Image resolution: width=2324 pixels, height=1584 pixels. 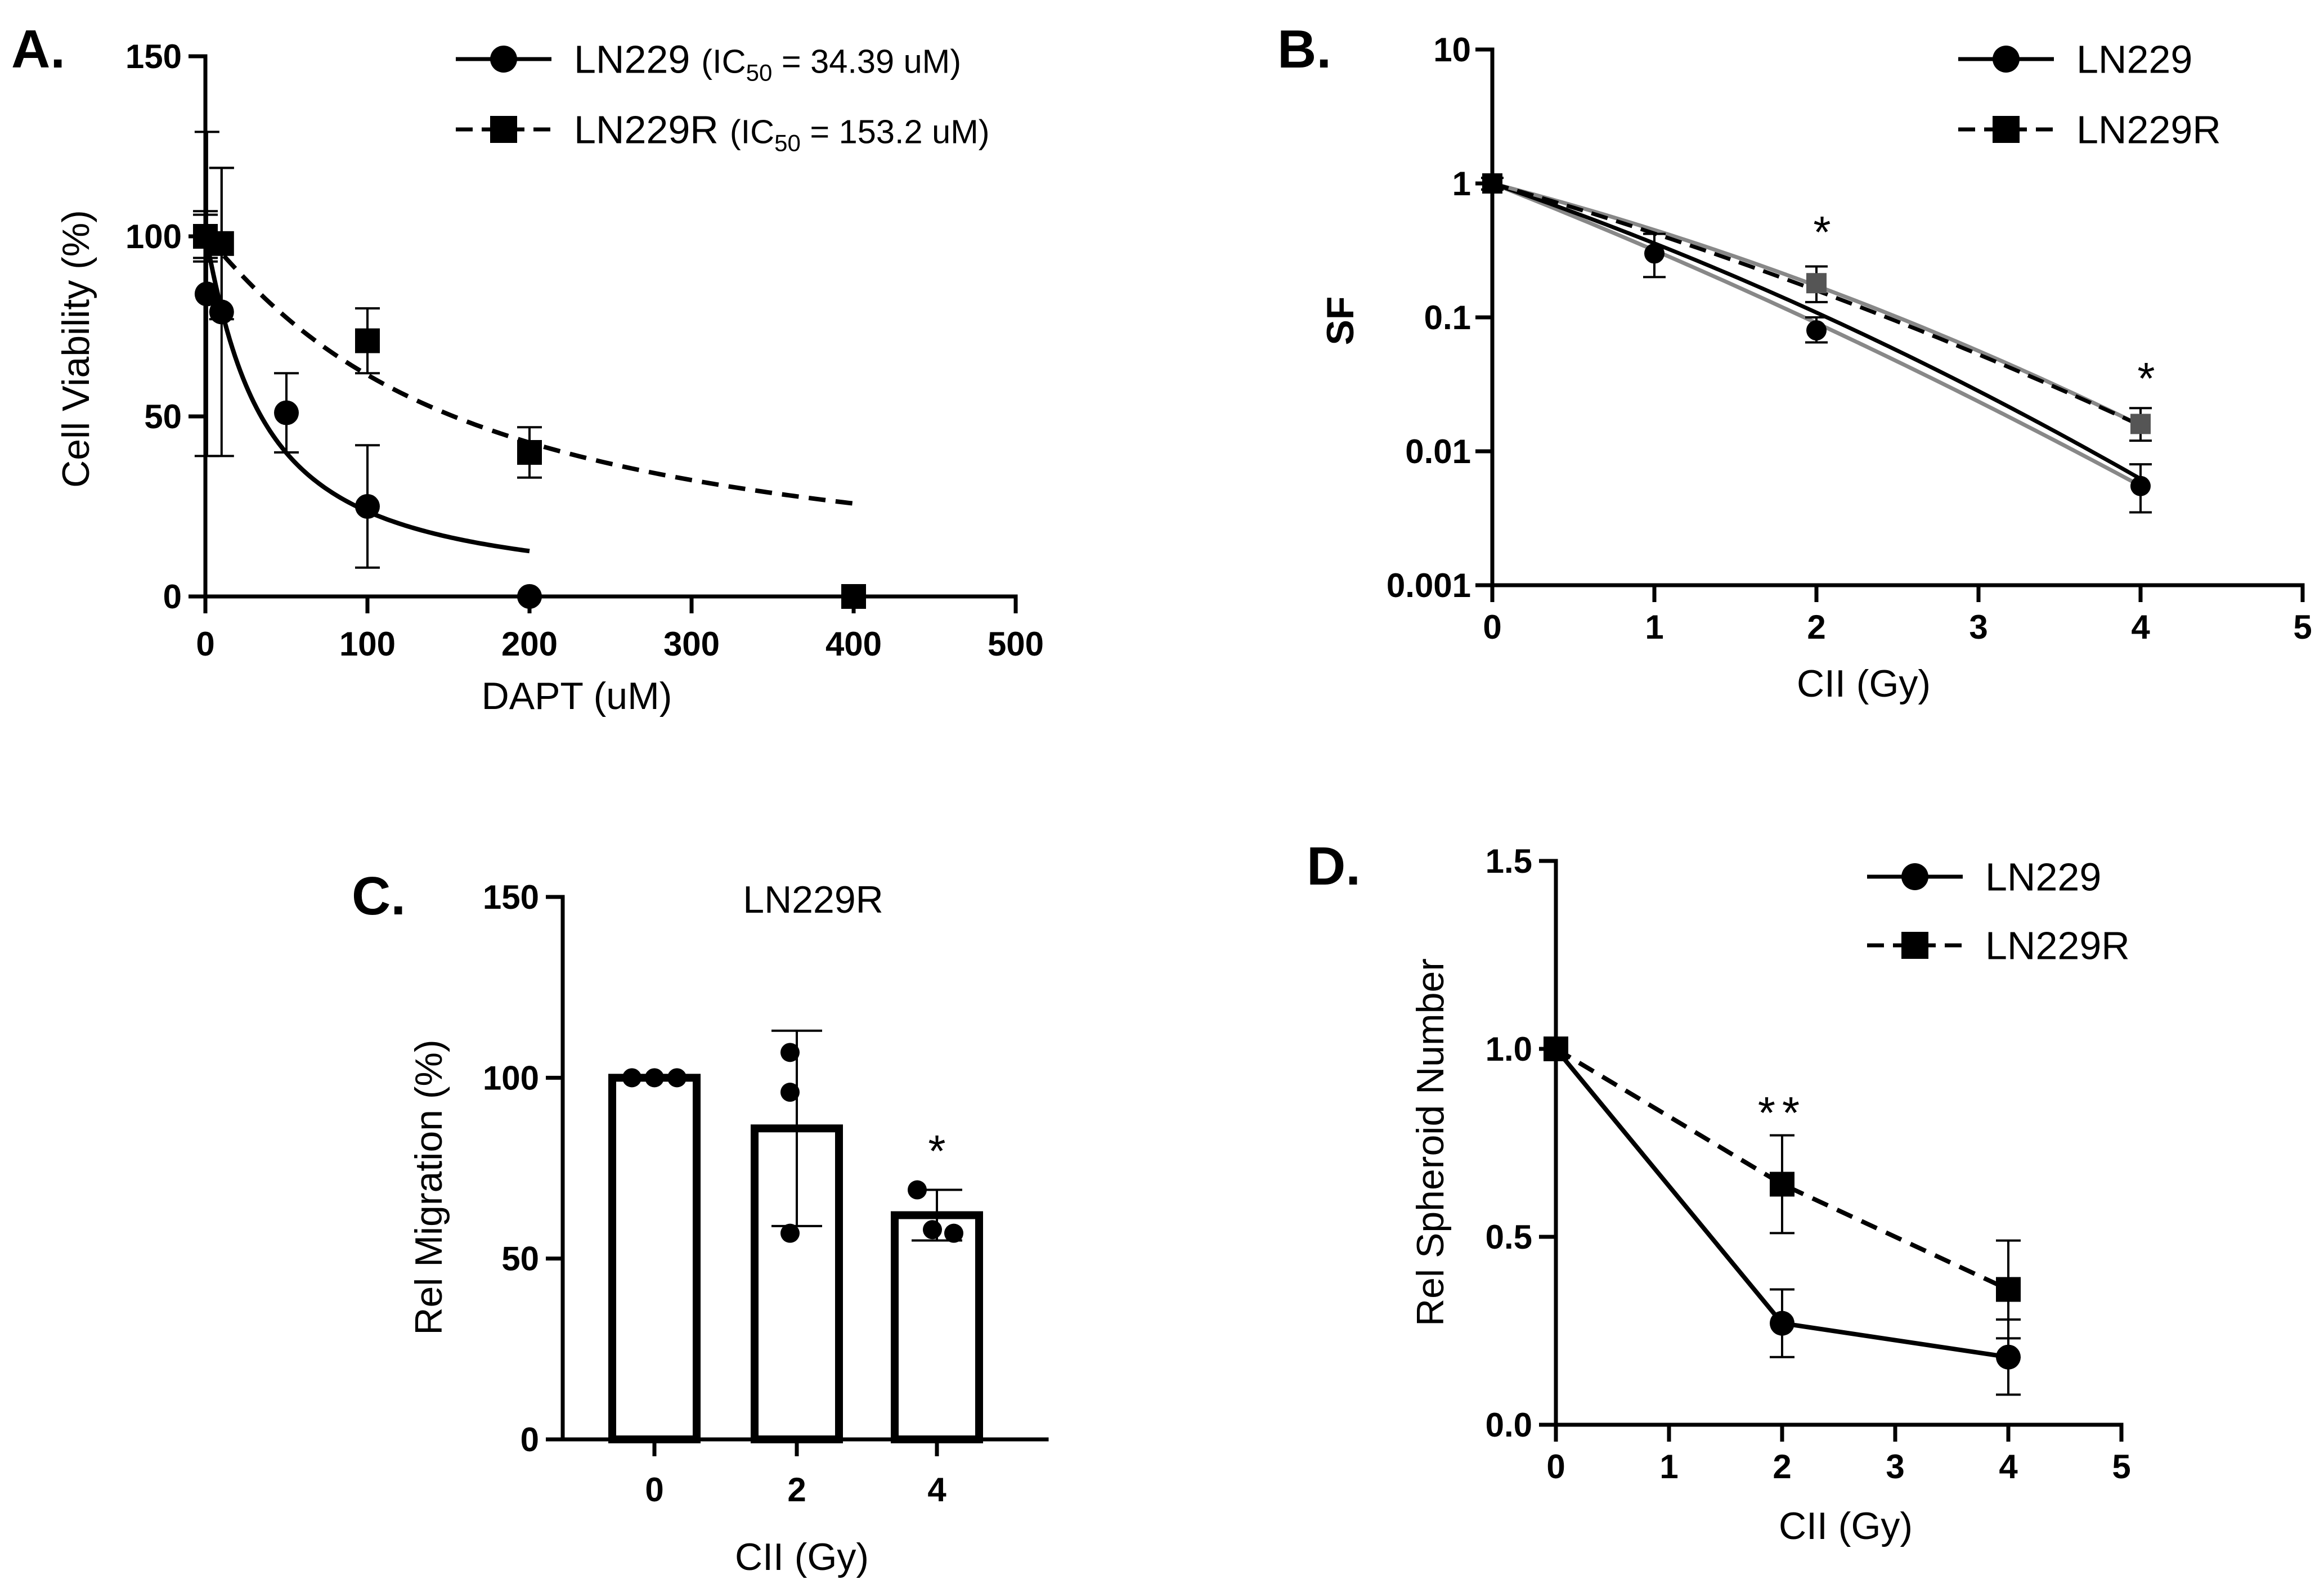 What do you see at coordinates (76, 349) in the screenshot?
I see `y-axis-title: Cell Viability (%)` at bounding box center [76, 349].